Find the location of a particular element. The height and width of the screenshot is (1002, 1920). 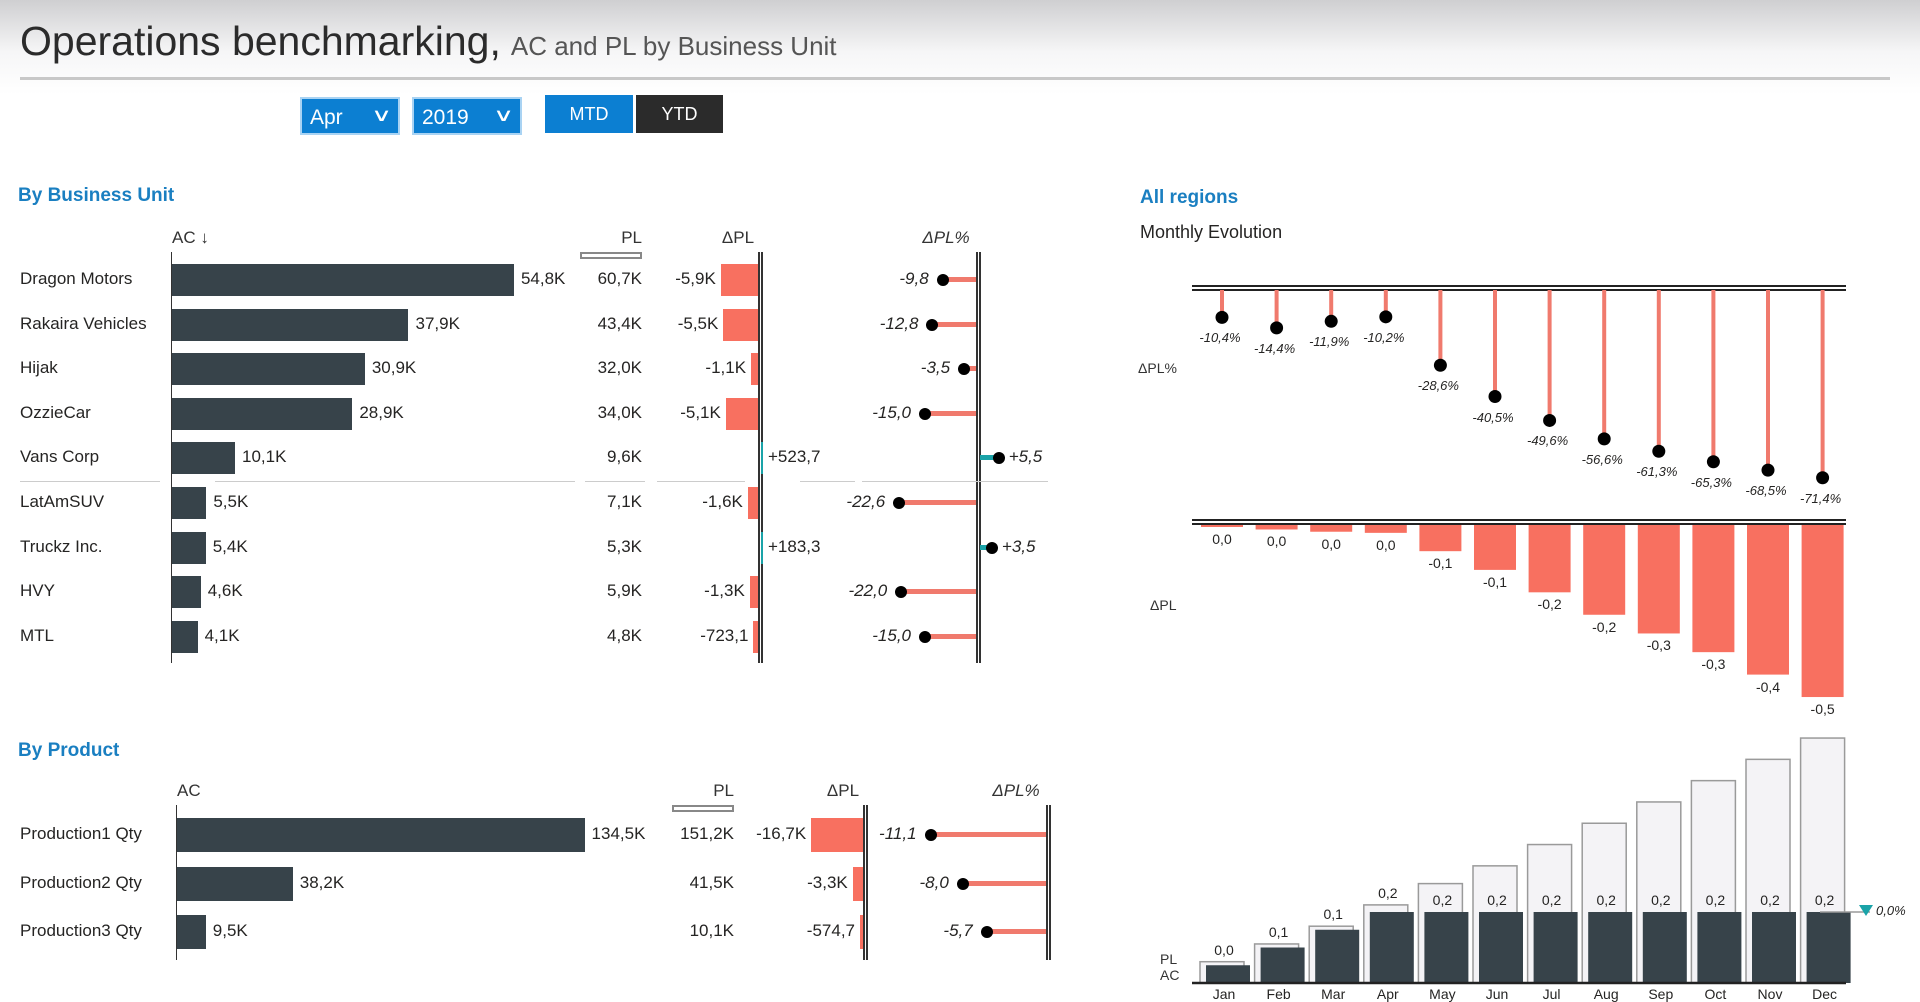

ac-value: 54,8K is located at coordinates (543, 278).